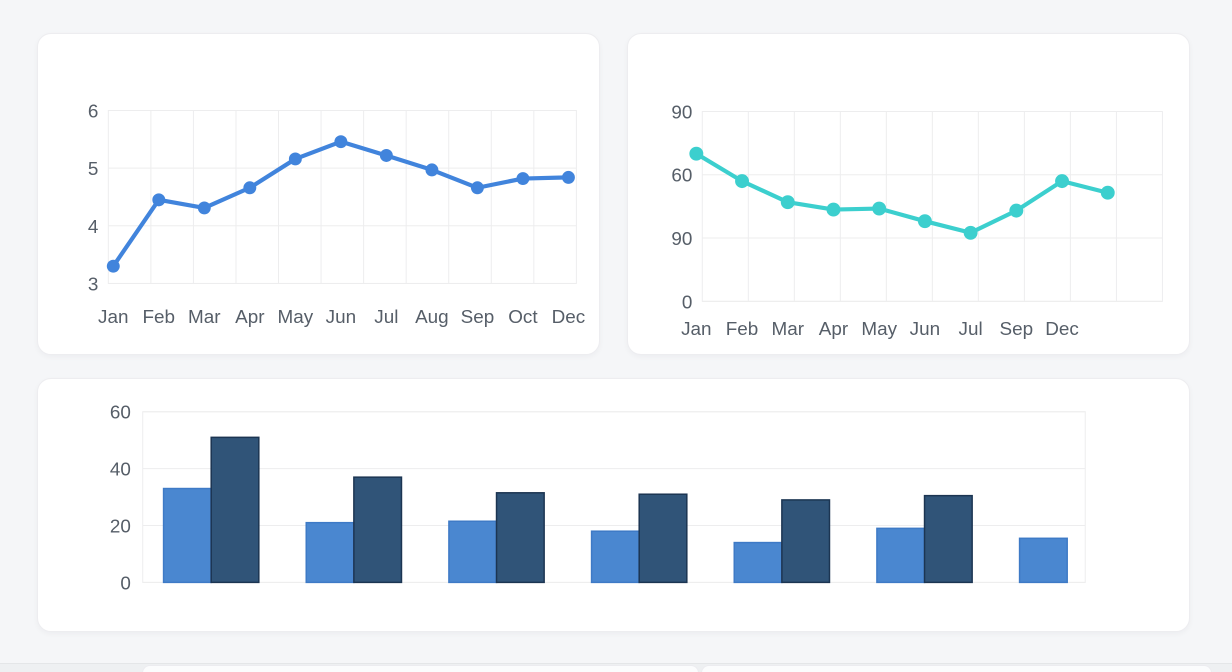  Describe the element at coordinates (420, 668) in the screenshot. I see `bottom-window-tab-left` at that location.